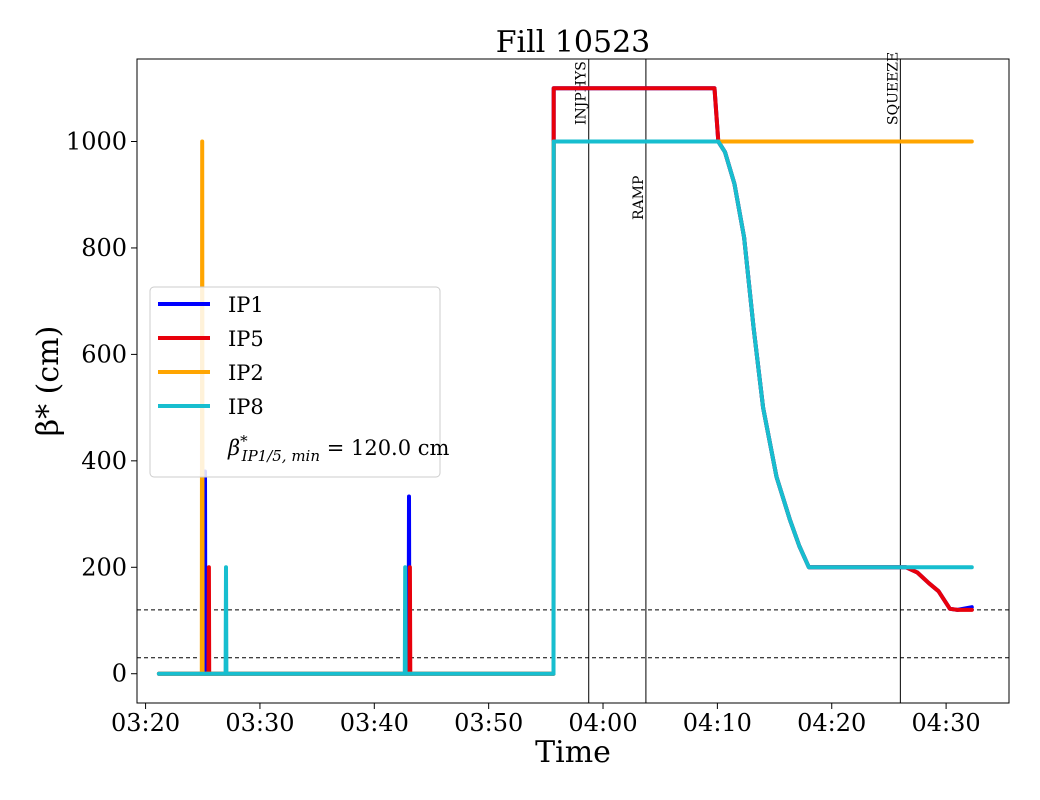 The width and height of the screenshot is (1040, 800). What do you see at coordinates (246, 339) in the screenshot?
I see `legend-label-ip5: IP5` at bounding box center [246, 339].